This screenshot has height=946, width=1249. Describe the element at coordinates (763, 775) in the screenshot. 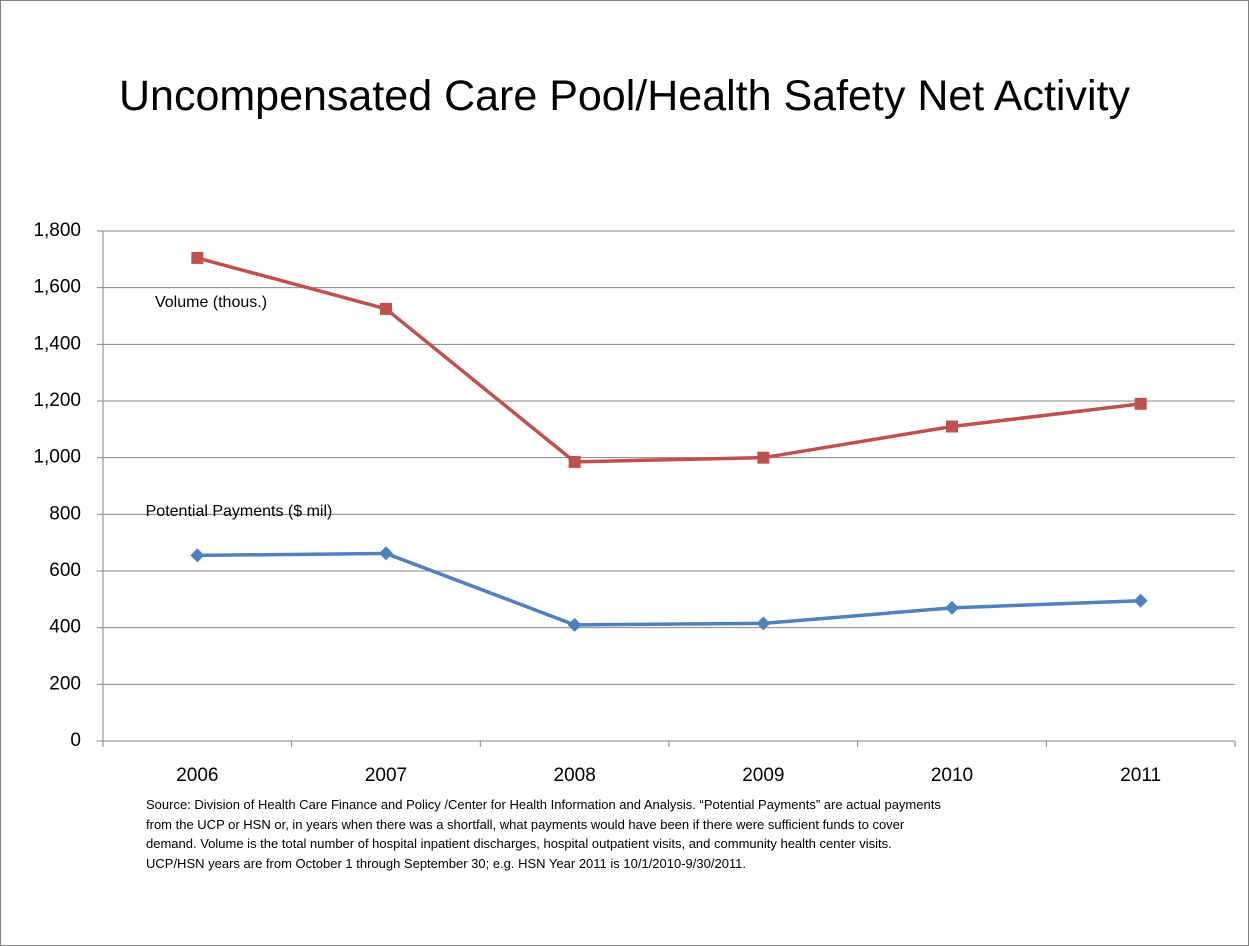

I see `x-tick-label: 2009` at that location.